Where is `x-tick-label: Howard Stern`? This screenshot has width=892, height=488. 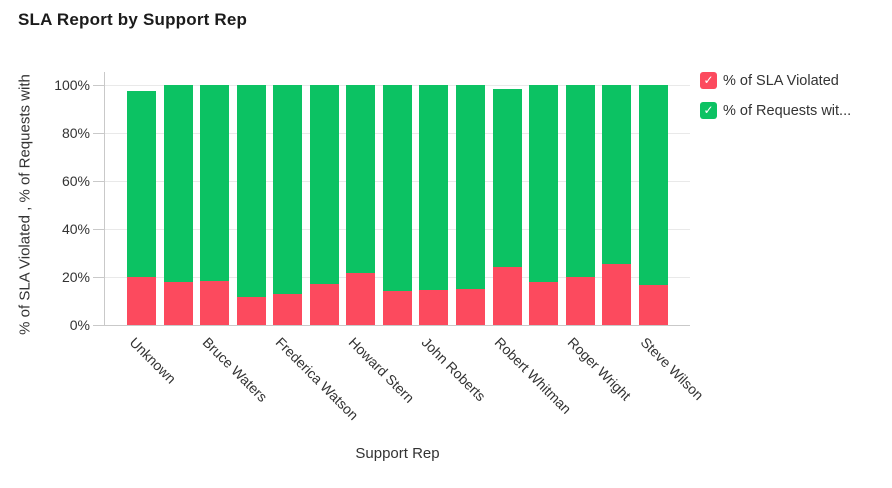 x-tick-label: Howard Stern is located at coordinates (381, 370).